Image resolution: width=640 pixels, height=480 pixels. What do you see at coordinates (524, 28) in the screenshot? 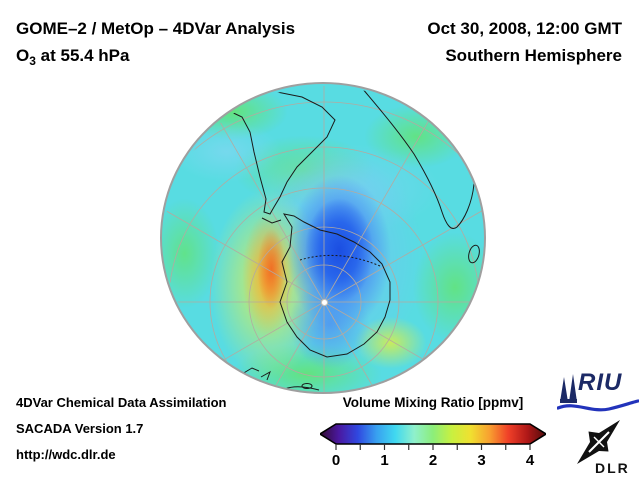
I see `datetime-label: Oct 30, 2008, 12:00 GMT` at bounding box center [524, 28].